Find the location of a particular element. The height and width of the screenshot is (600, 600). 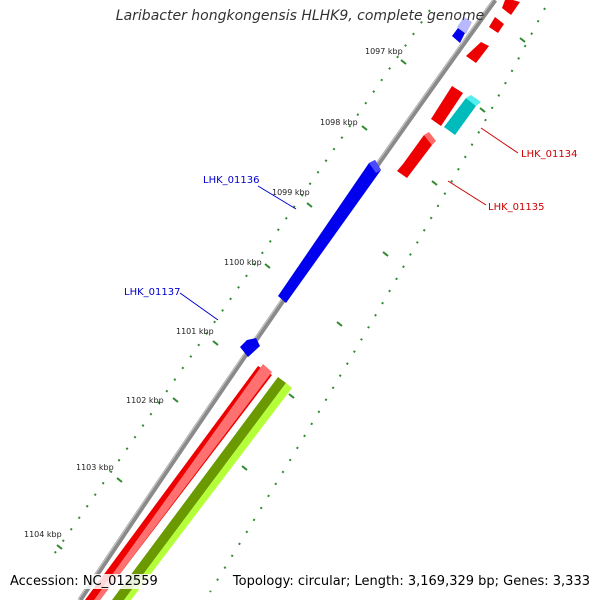

tick-label-1098: 1098 kbp is located at coordinates (339, 122).